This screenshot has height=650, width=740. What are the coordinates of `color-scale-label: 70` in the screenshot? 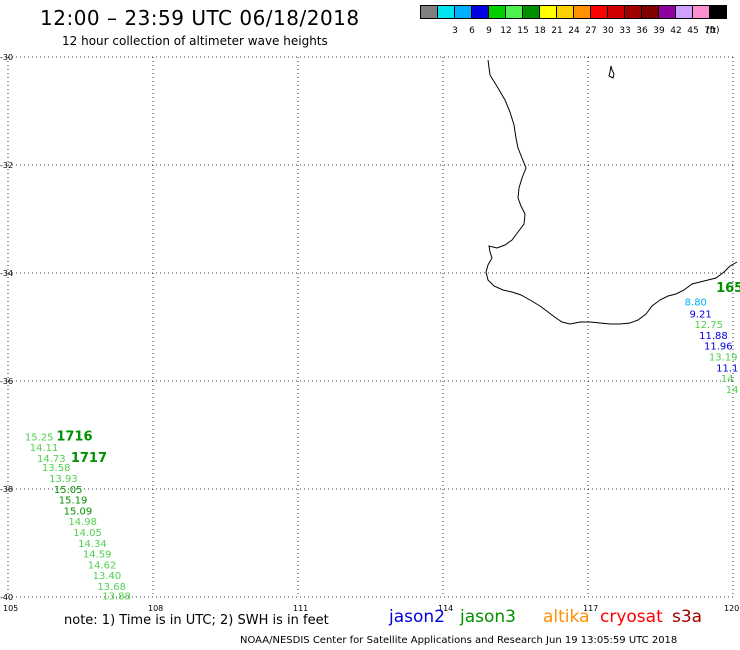 It's located at (710, 31).